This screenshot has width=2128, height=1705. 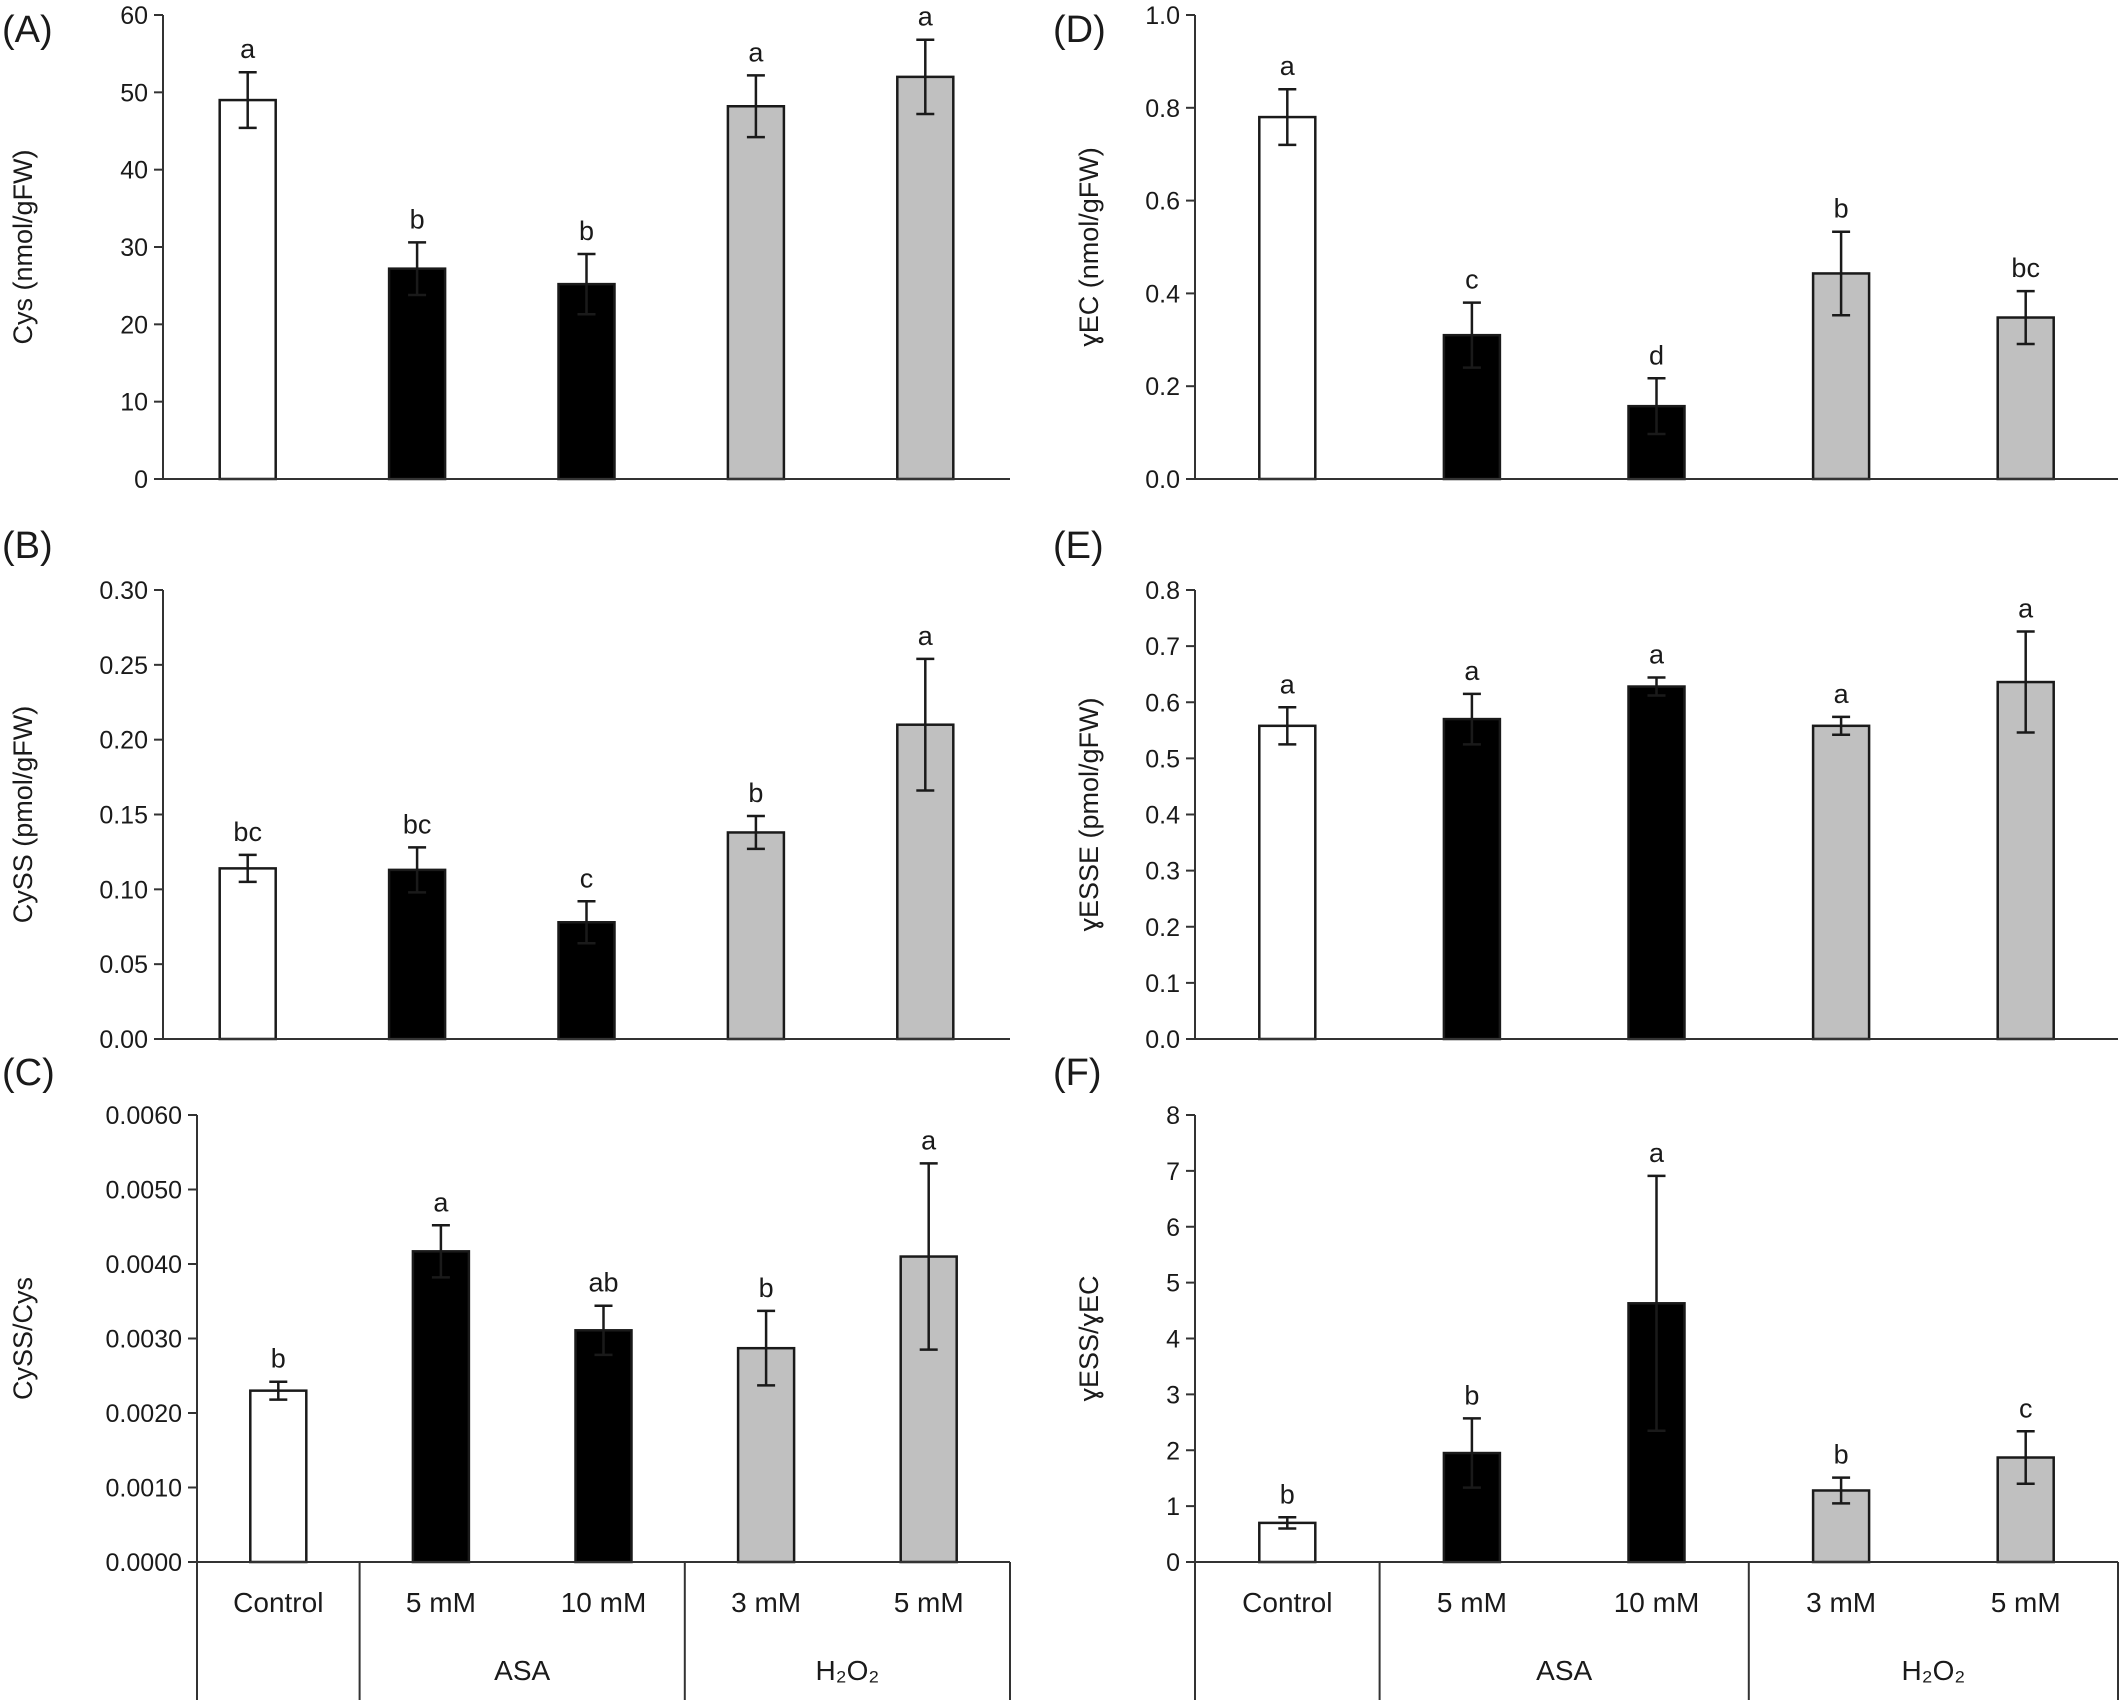 I want to click on y-axis-label: ɣESSE (pmol/gFW), so click(x=1089, y=814).